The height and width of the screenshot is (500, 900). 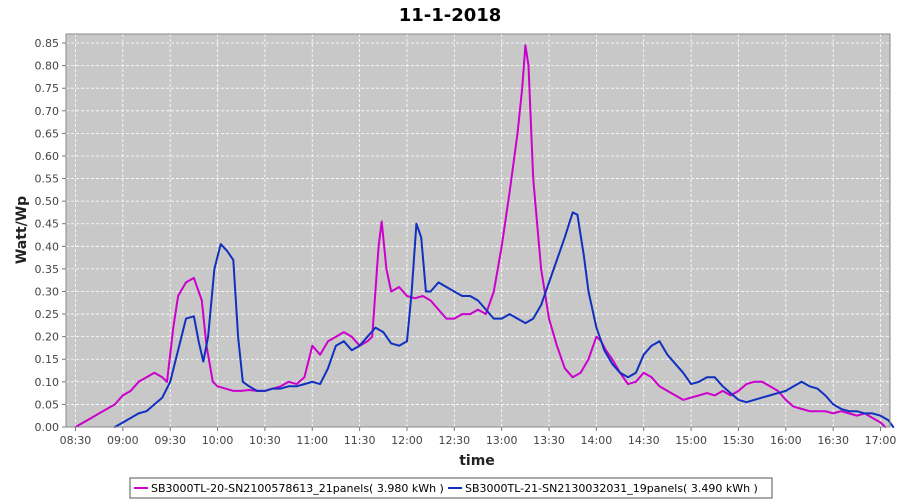 I want to click on chart-title: 11-1-2018, so click(x=450, y=15).